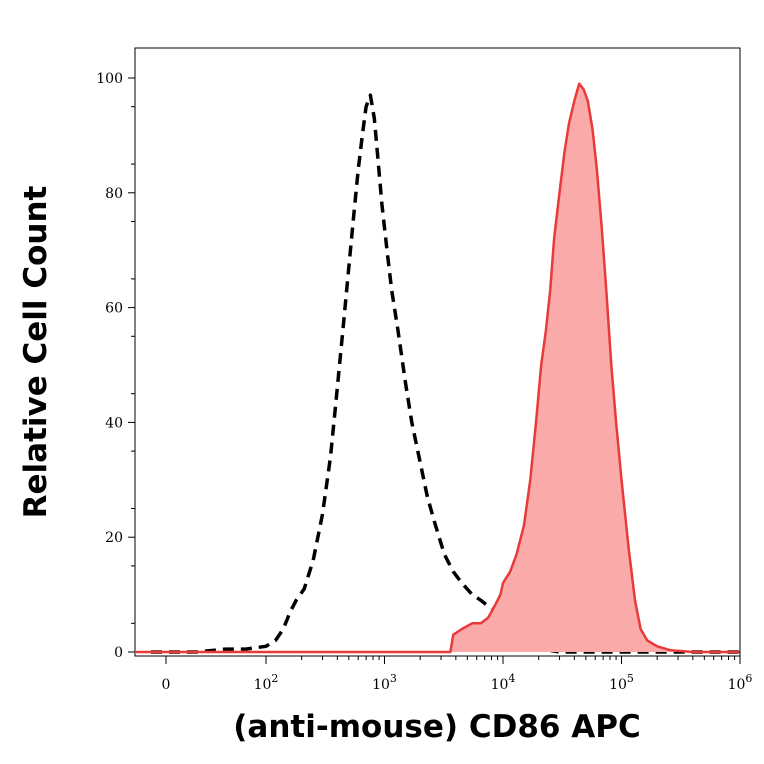 This screenshot has width=764, height=764. Describe the element at coordinates (436, 727) in the screenshot. I see `x-axis-title: (anti-mouse) CD86 APC` at that location.